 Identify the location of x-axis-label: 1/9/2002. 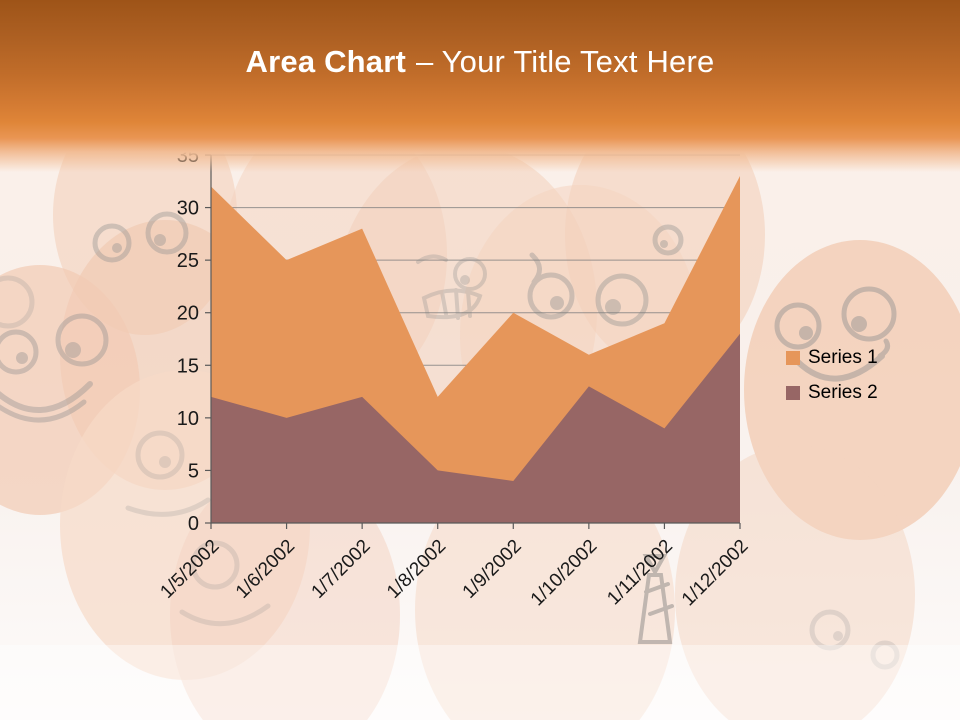
(492, 569).